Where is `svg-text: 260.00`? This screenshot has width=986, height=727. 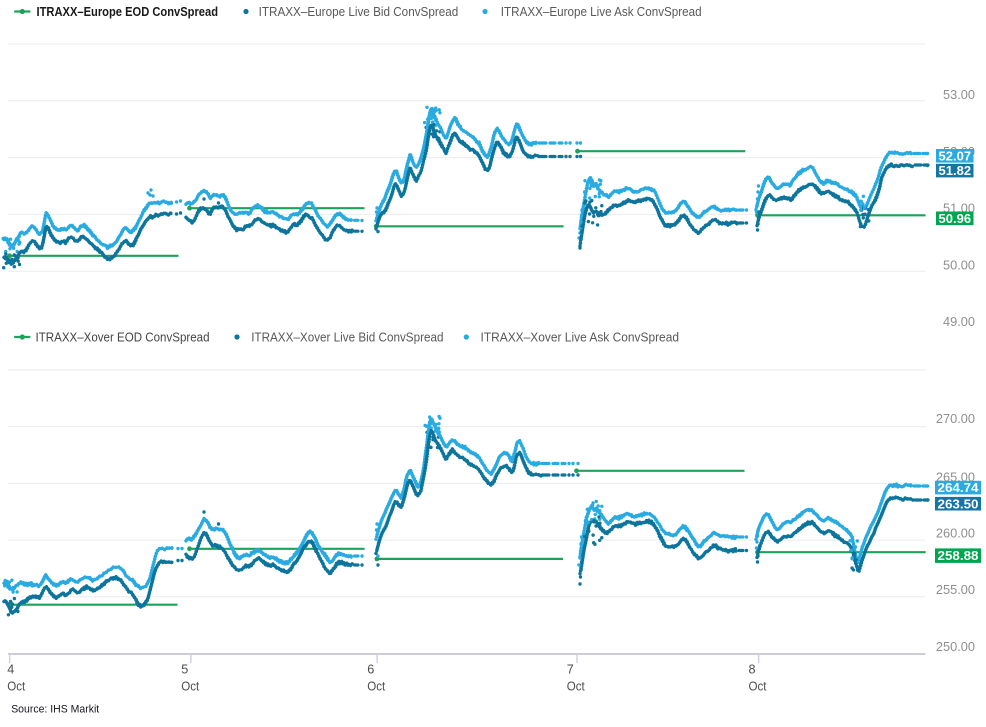 svg-text: 260.00 is located at coordinates (955, 532).